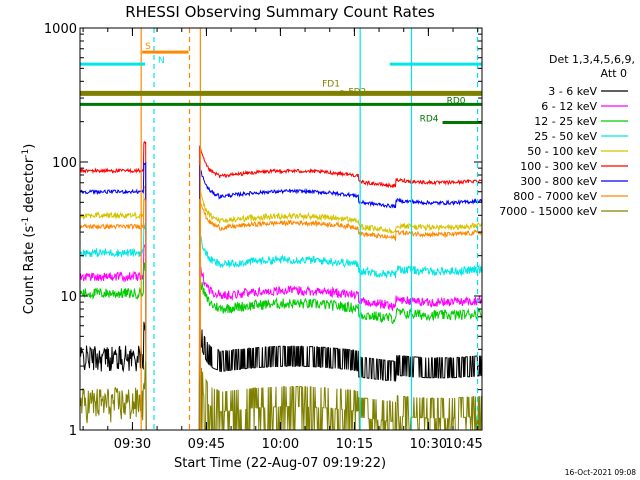 The width and height of the screenshot is (640, 480). I want to click on series-line-0-seg0, so click(113, 376).